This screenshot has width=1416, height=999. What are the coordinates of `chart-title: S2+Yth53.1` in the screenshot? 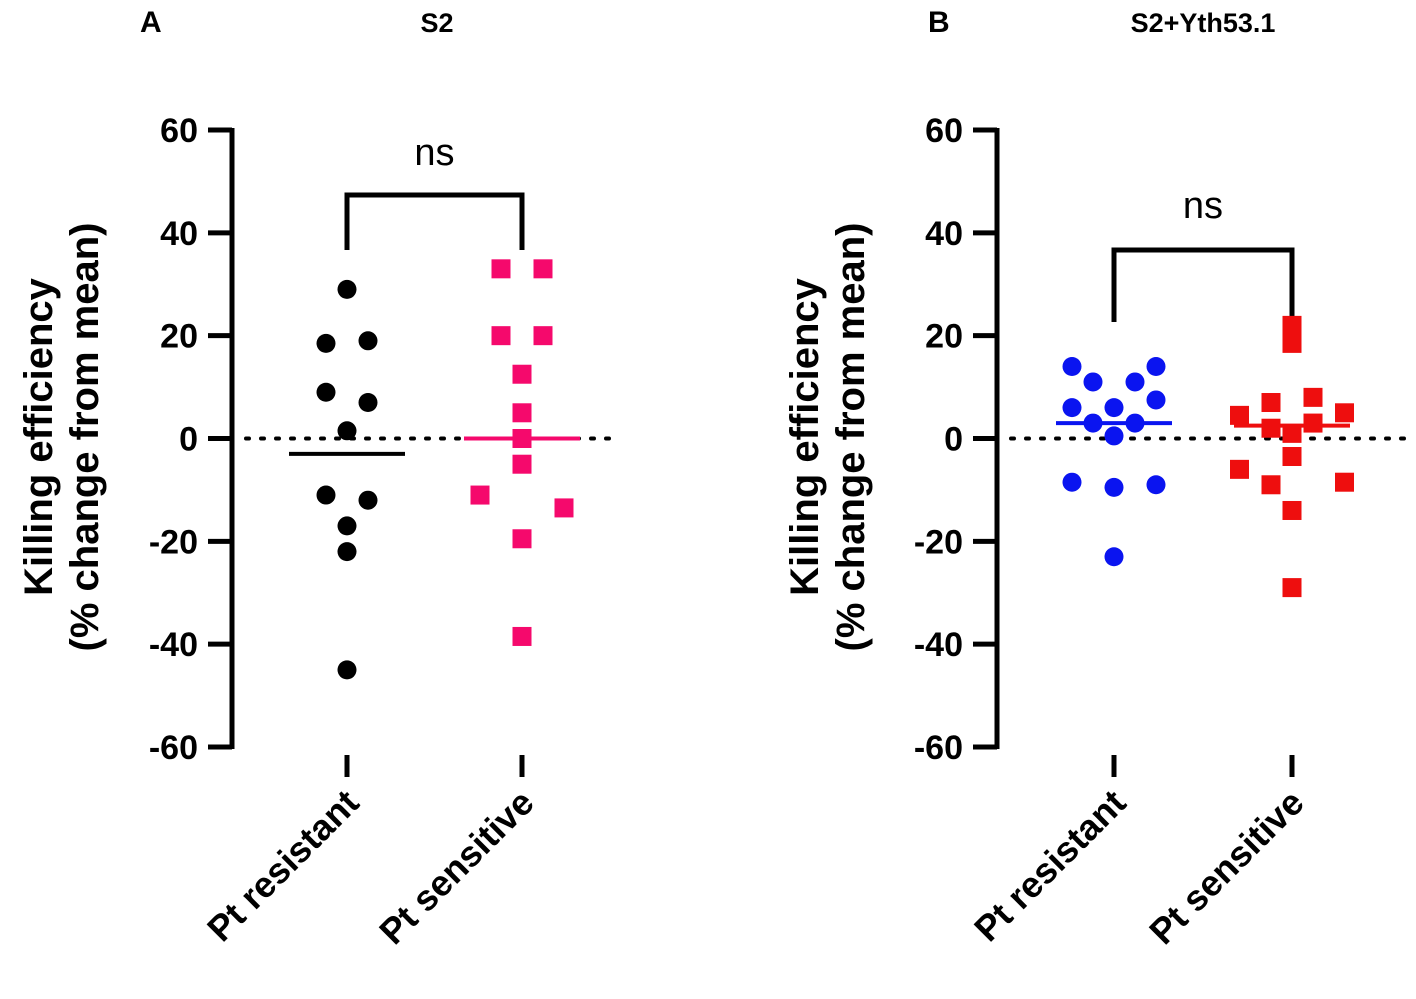 It's located at (1203, 23).